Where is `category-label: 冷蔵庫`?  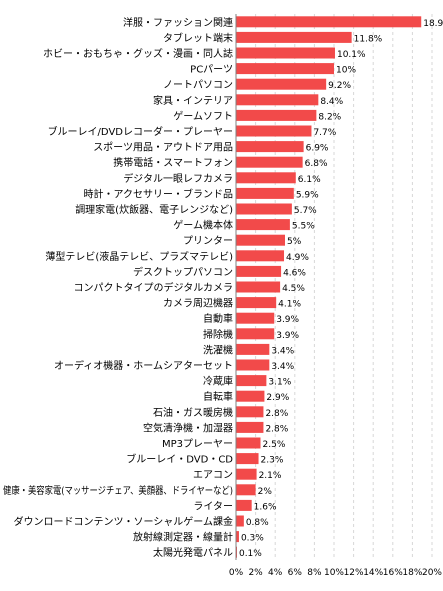 category-label: 冷蔵庫 is located at coordinates (218, 381).